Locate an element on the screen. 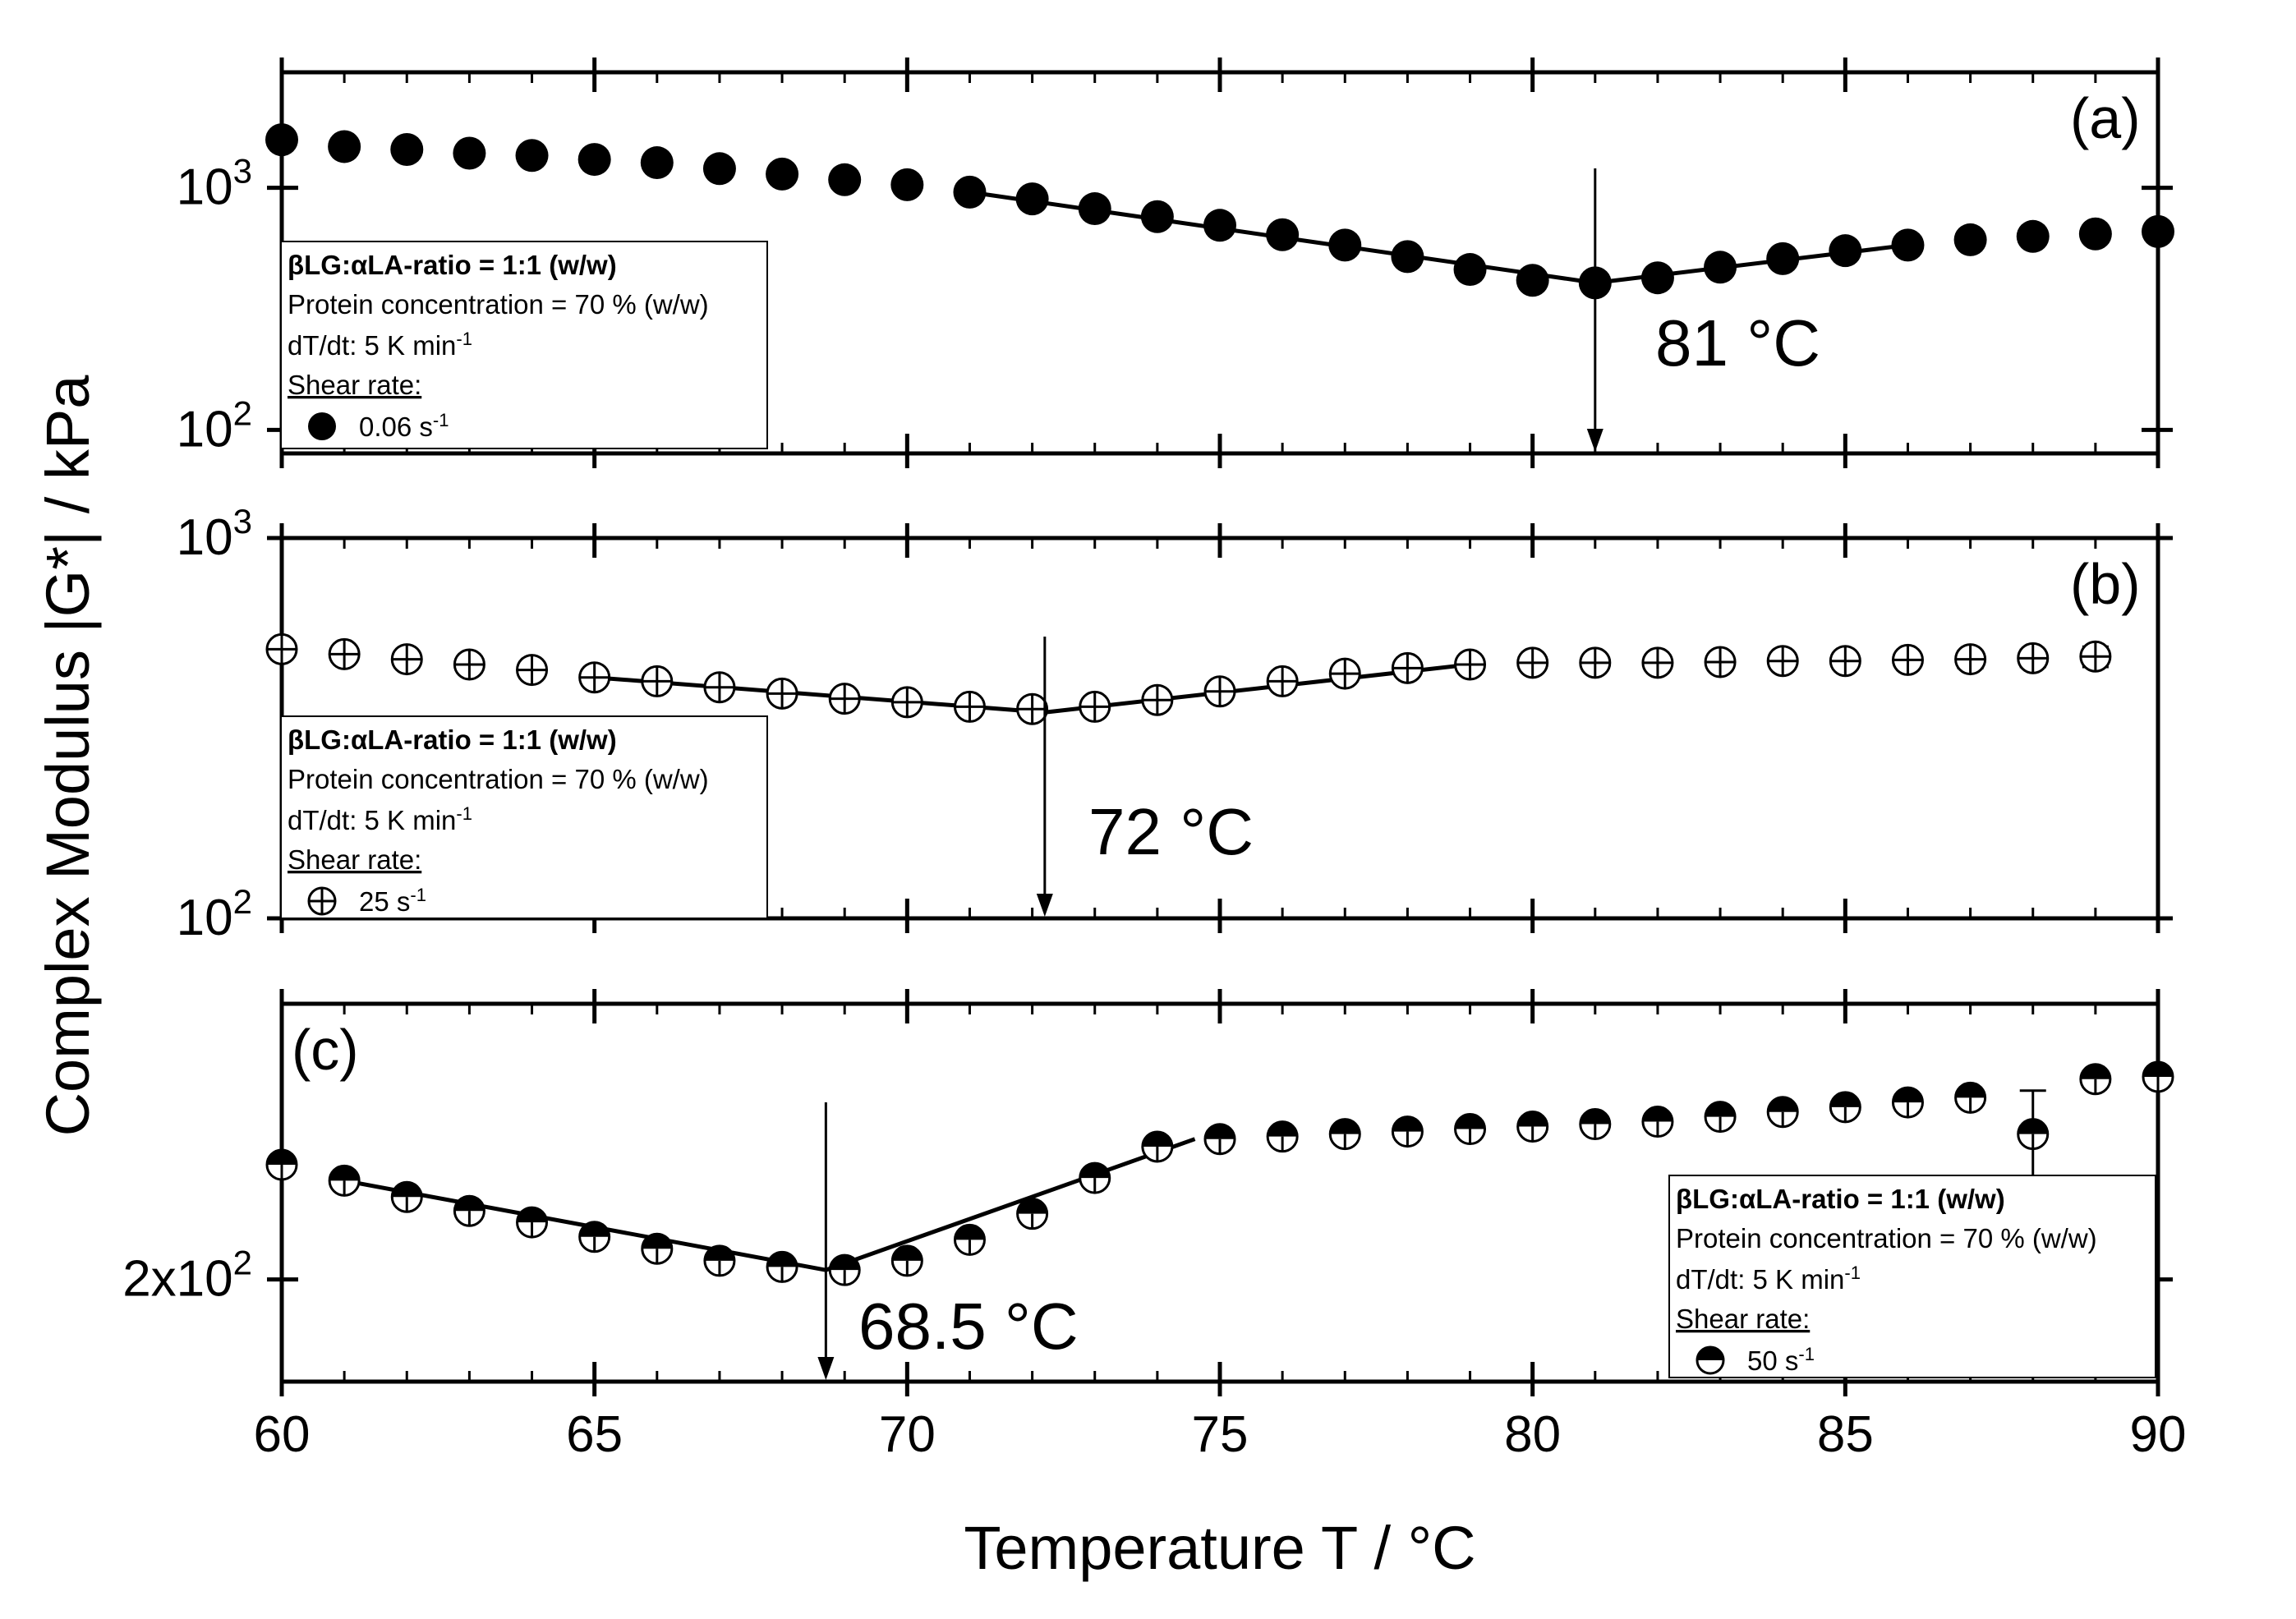  legend-heating-rate-sup: -1 is located at coordinates (1852, 1273).